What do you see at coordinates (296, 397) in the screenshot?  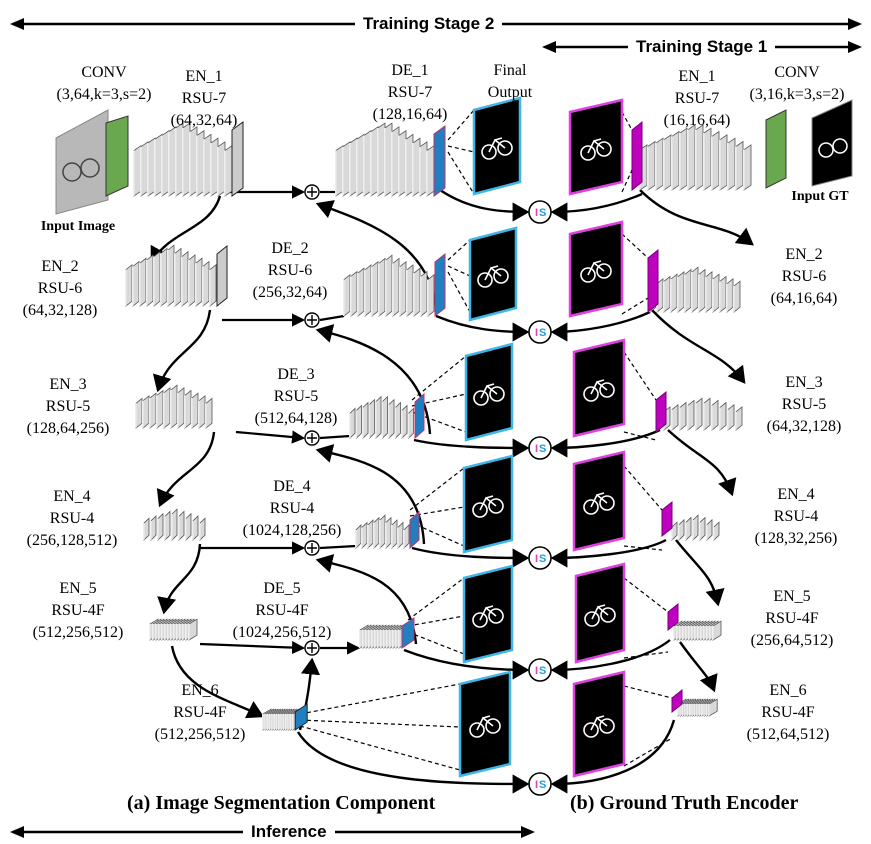 I see `a-de3-label: DE_3 RSU-5 (512,64,128)` at bounding box center [296, 397].